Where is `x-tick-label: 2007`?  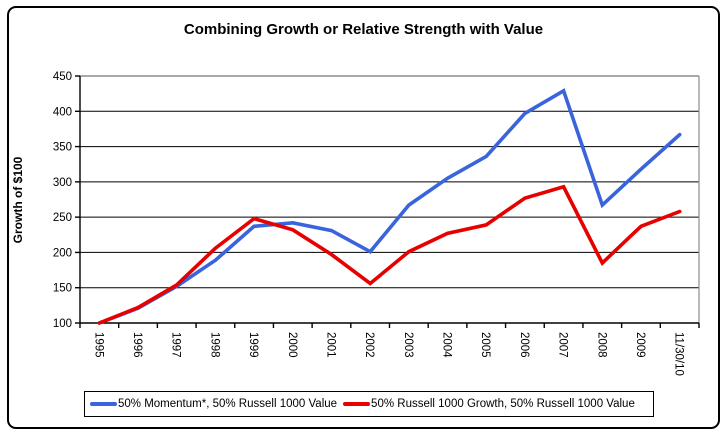
x-tick-label: 2007 is located at coordinates (563, 345).